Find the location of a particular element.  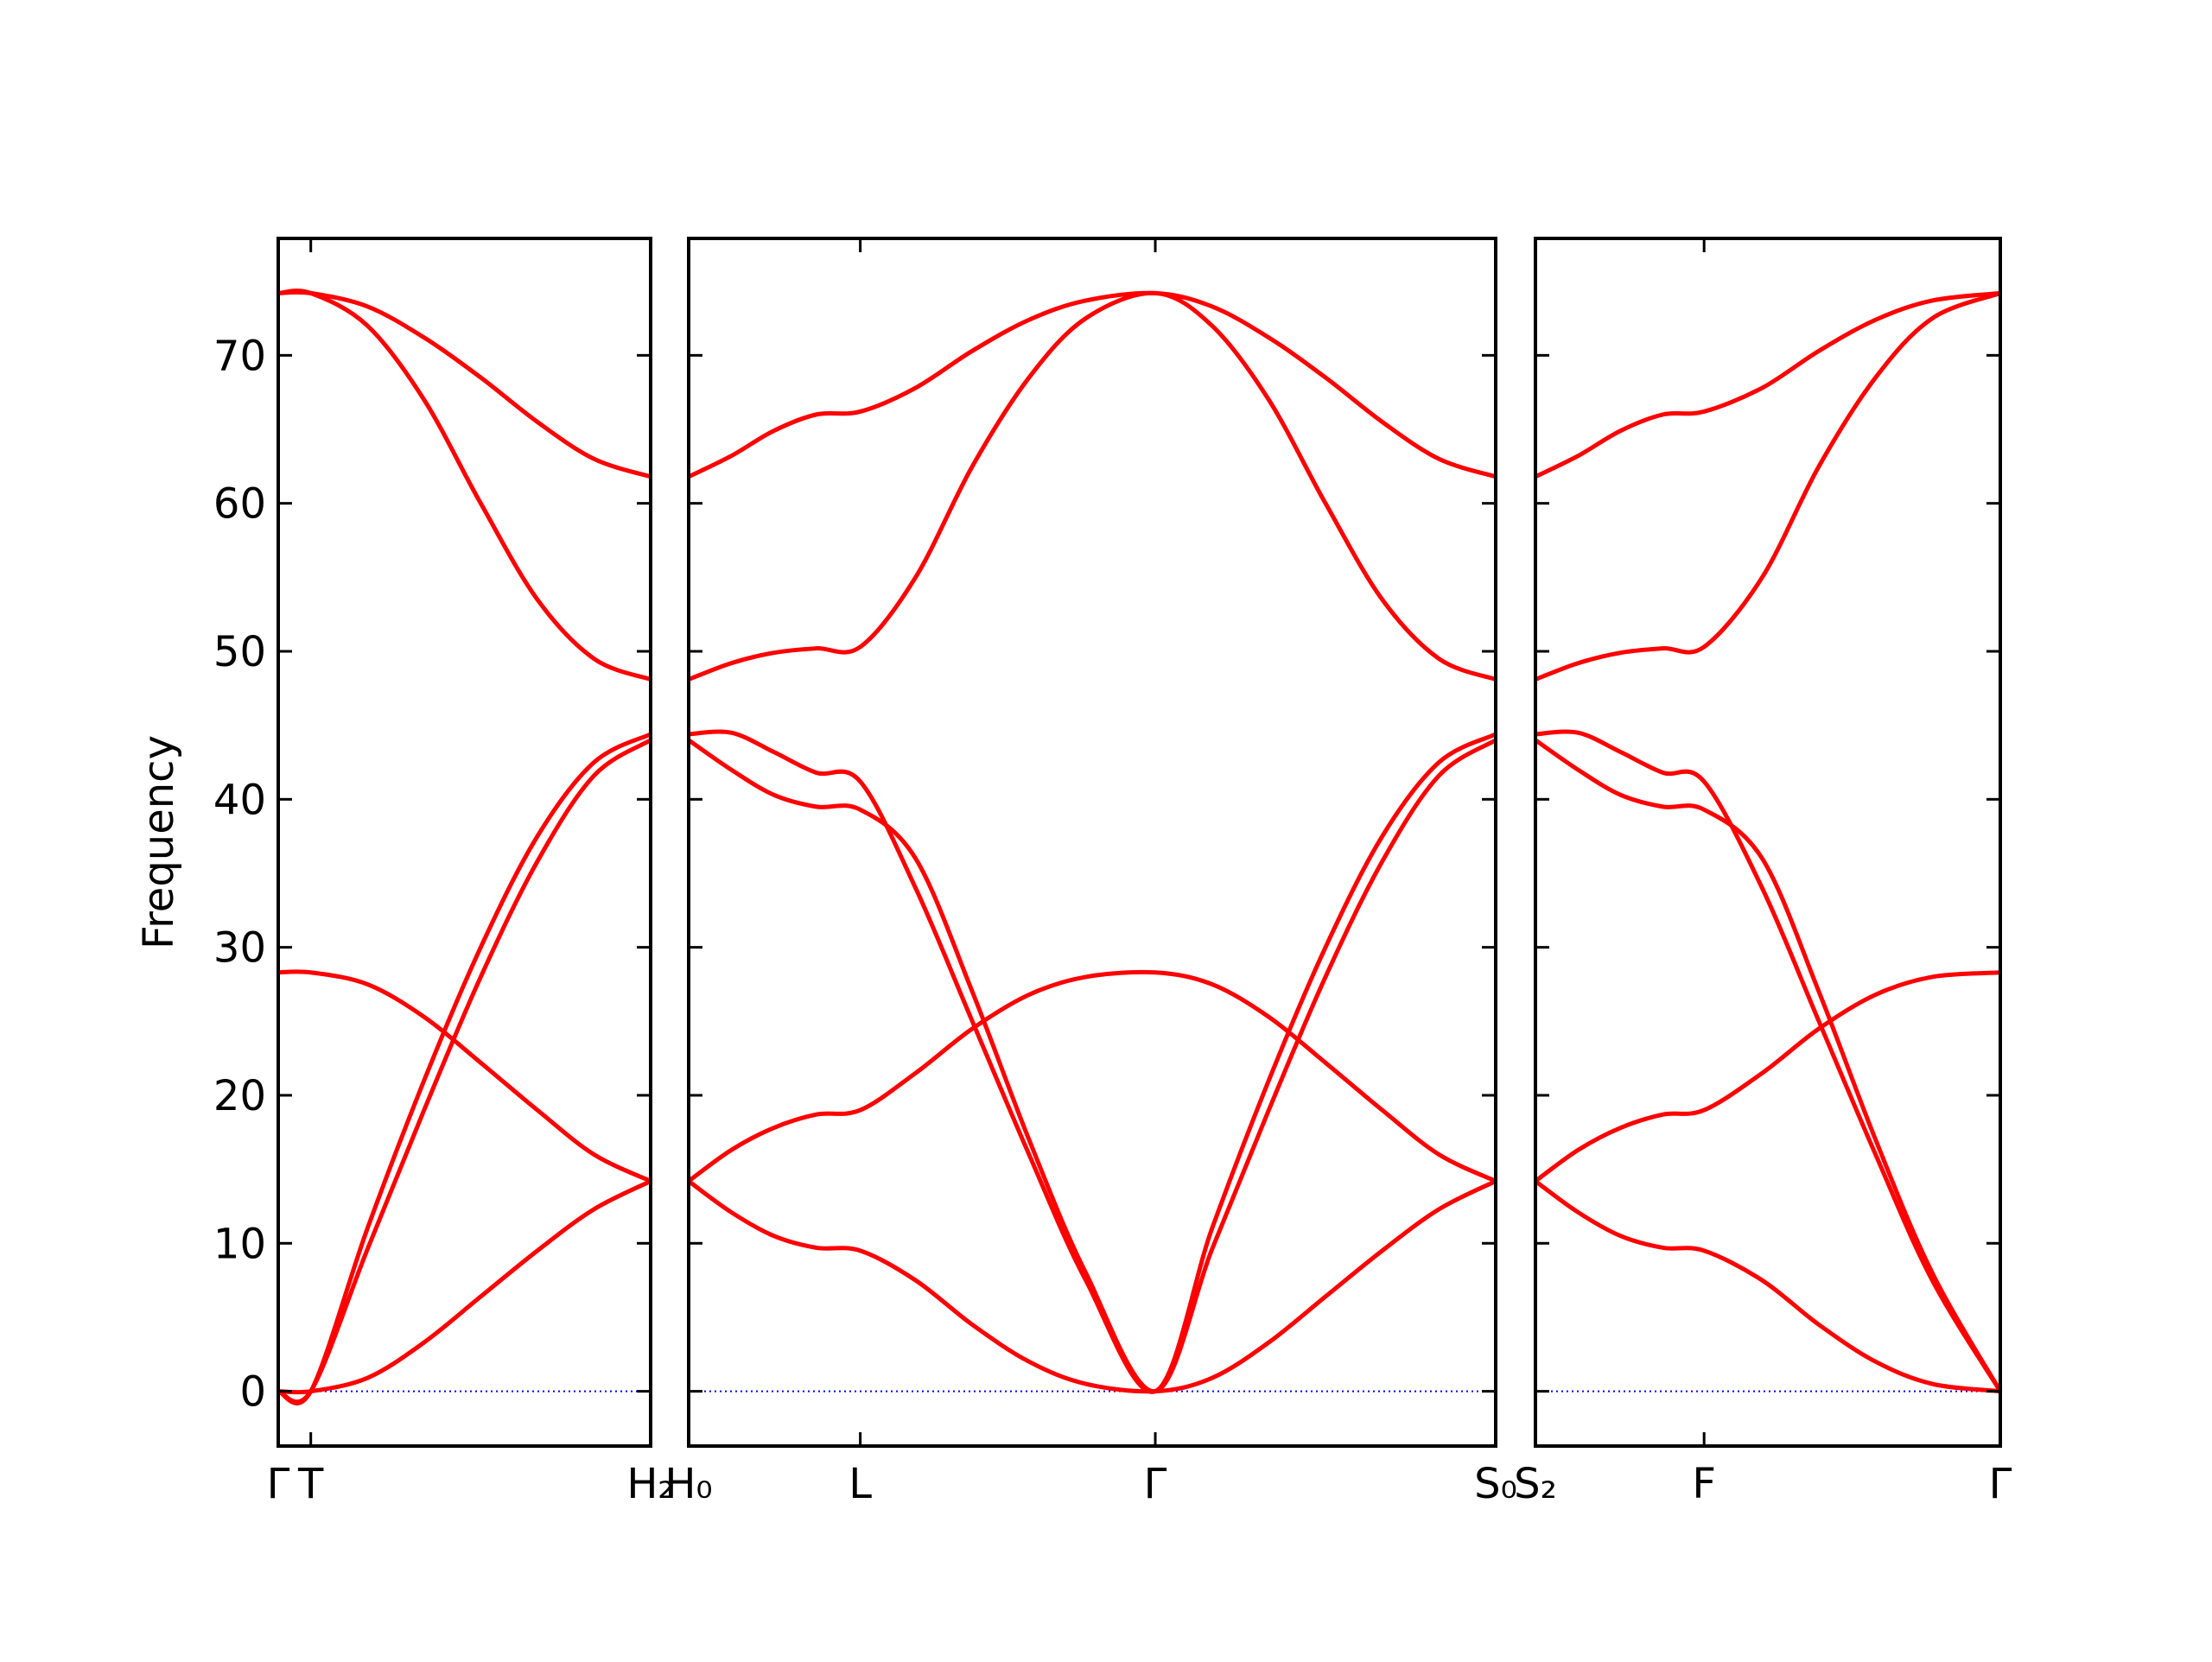

x-tick-label: H₀ is located at coordinates (688, 1484).